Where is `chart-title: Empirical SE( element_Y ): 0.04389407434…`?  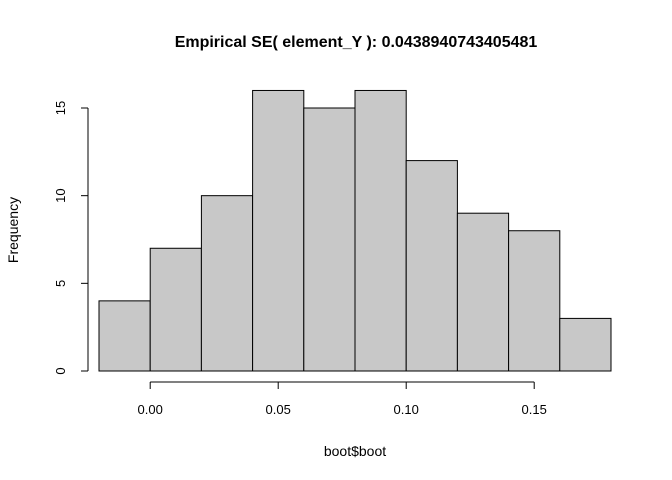 chart-title: Empirical SE( element_Y ): 0.04389407434… is located at coordinates (356, 42).